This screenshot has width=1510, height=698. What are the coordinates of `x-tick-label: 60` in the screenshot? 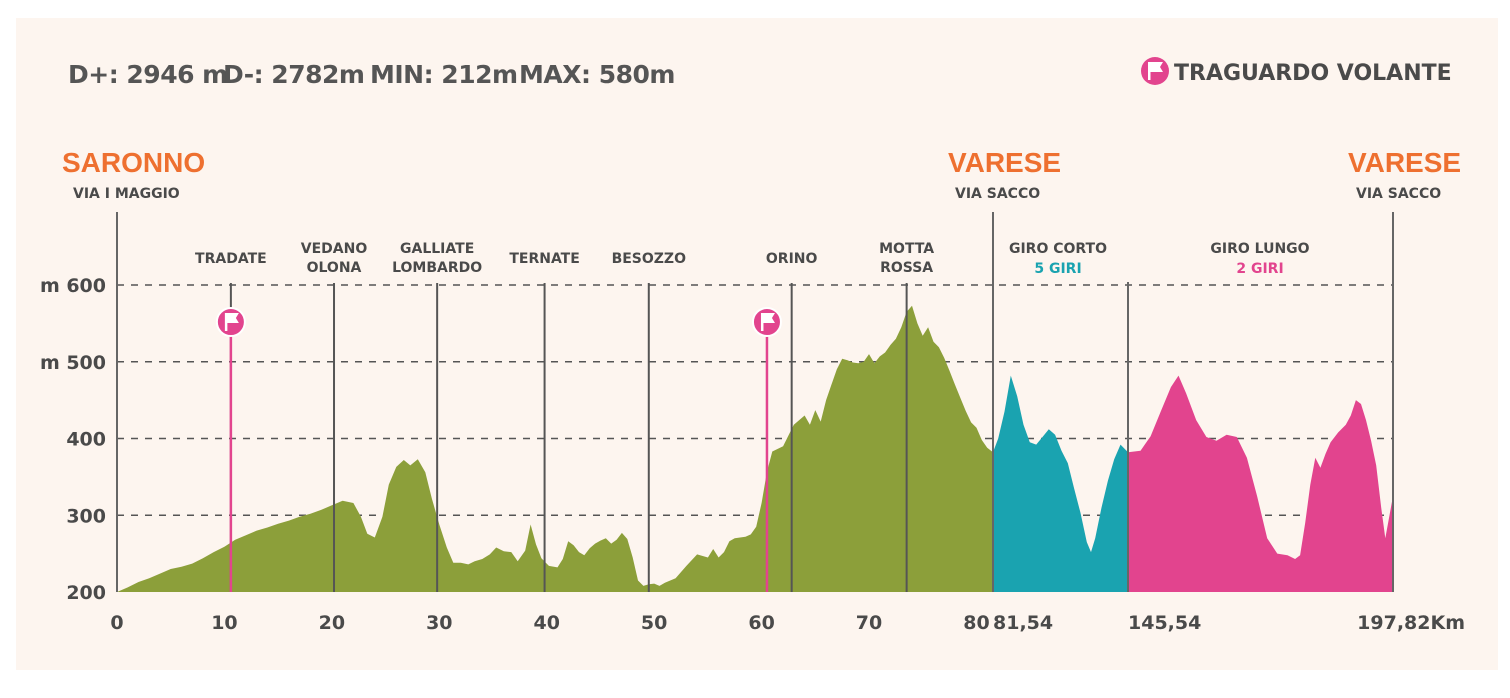 It's located at (761, 623).